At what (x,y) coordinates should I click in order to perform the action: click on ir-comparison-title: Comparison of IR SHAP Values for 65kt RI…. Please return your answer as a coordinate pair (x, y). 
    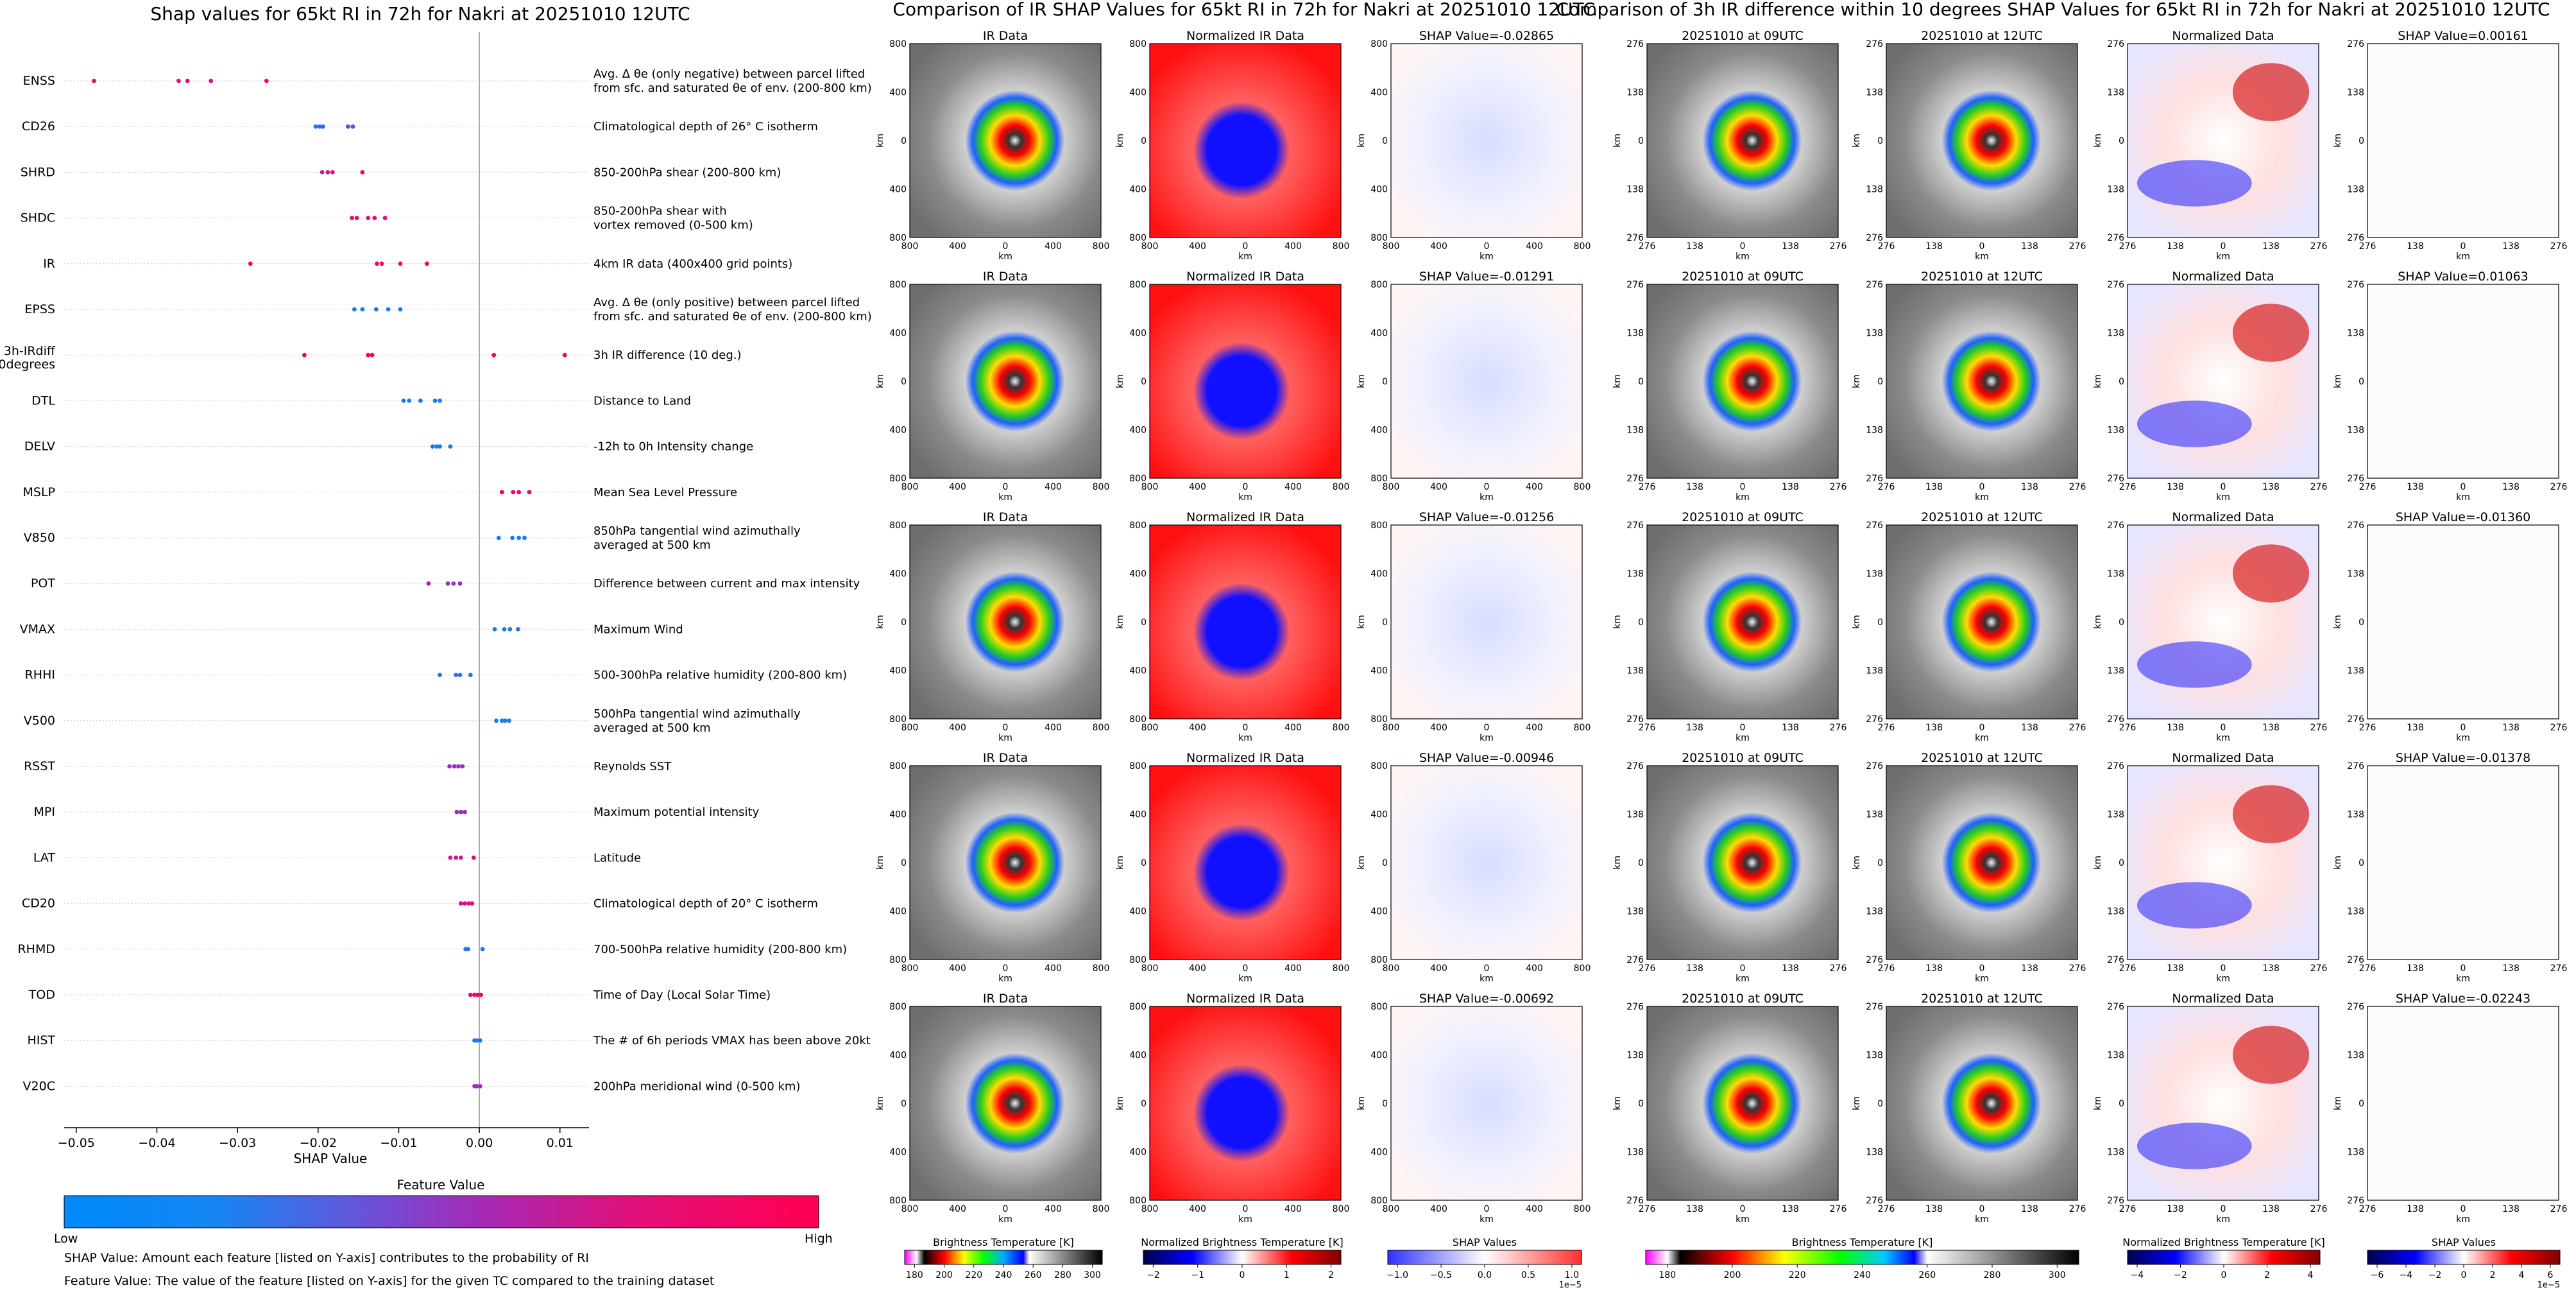
    Looking at the image, I should click on (1243, 10).